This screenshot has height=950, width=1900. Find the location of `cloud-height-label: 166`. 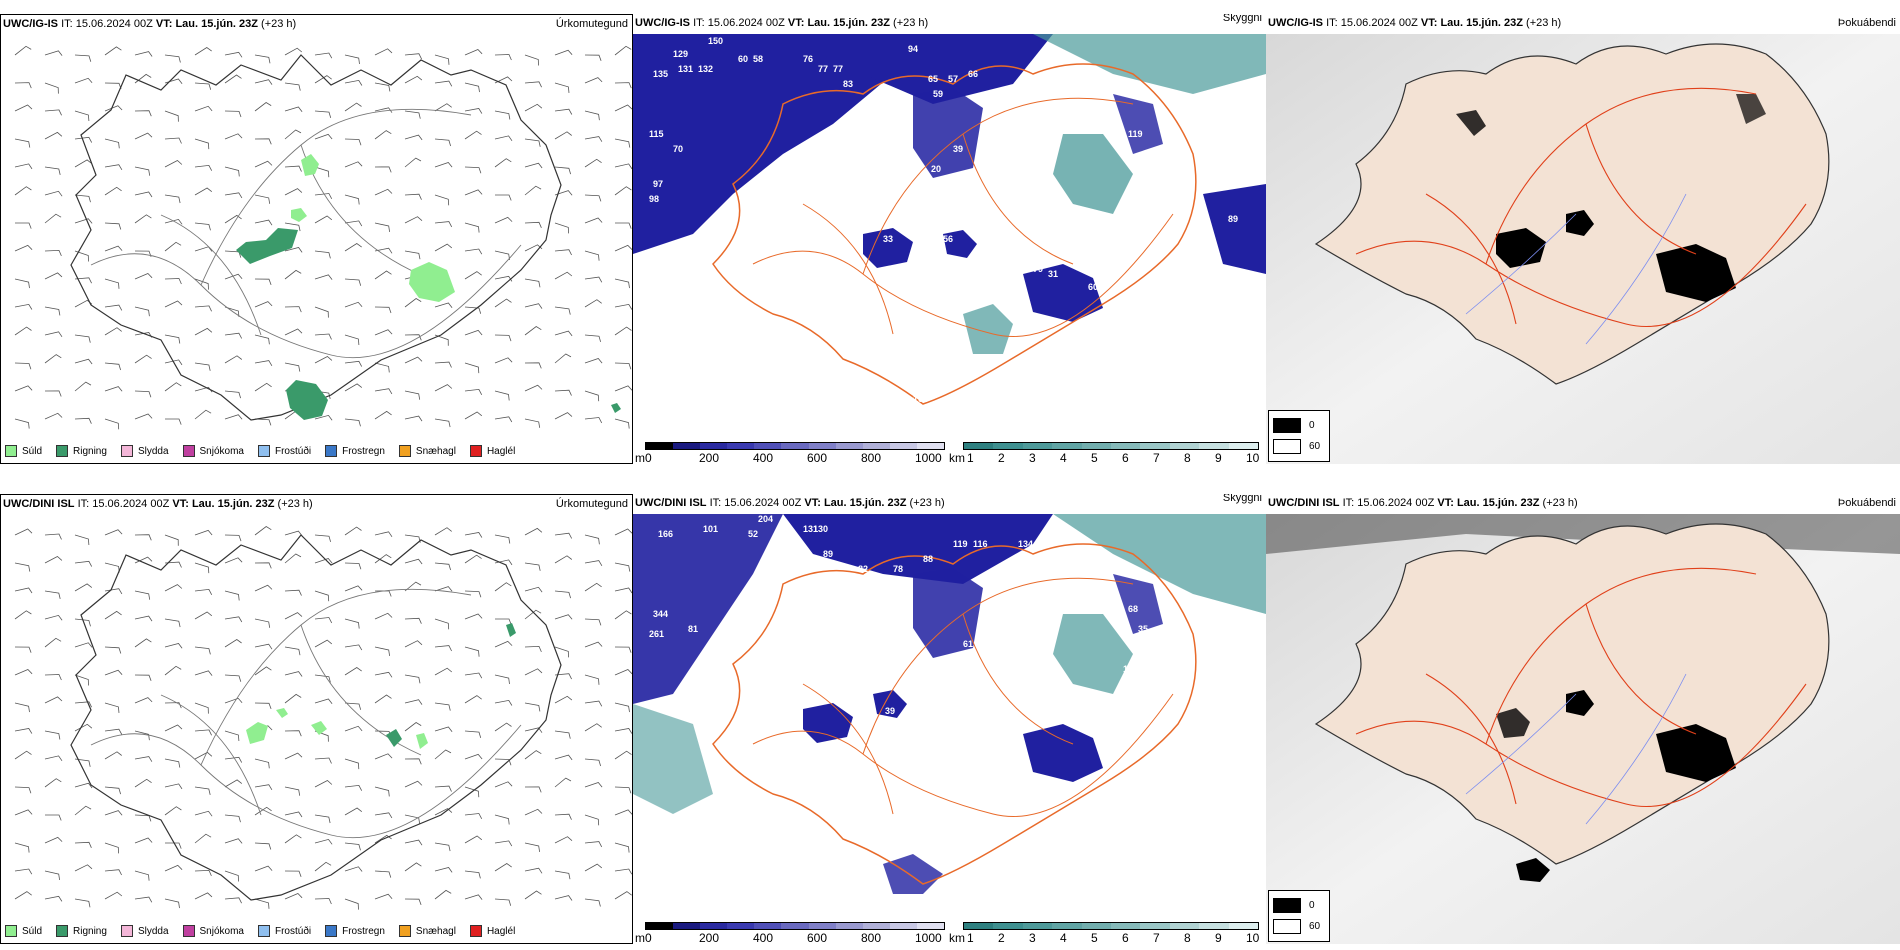

cloud-height-label: 166 is located at coordinates (666, 534).